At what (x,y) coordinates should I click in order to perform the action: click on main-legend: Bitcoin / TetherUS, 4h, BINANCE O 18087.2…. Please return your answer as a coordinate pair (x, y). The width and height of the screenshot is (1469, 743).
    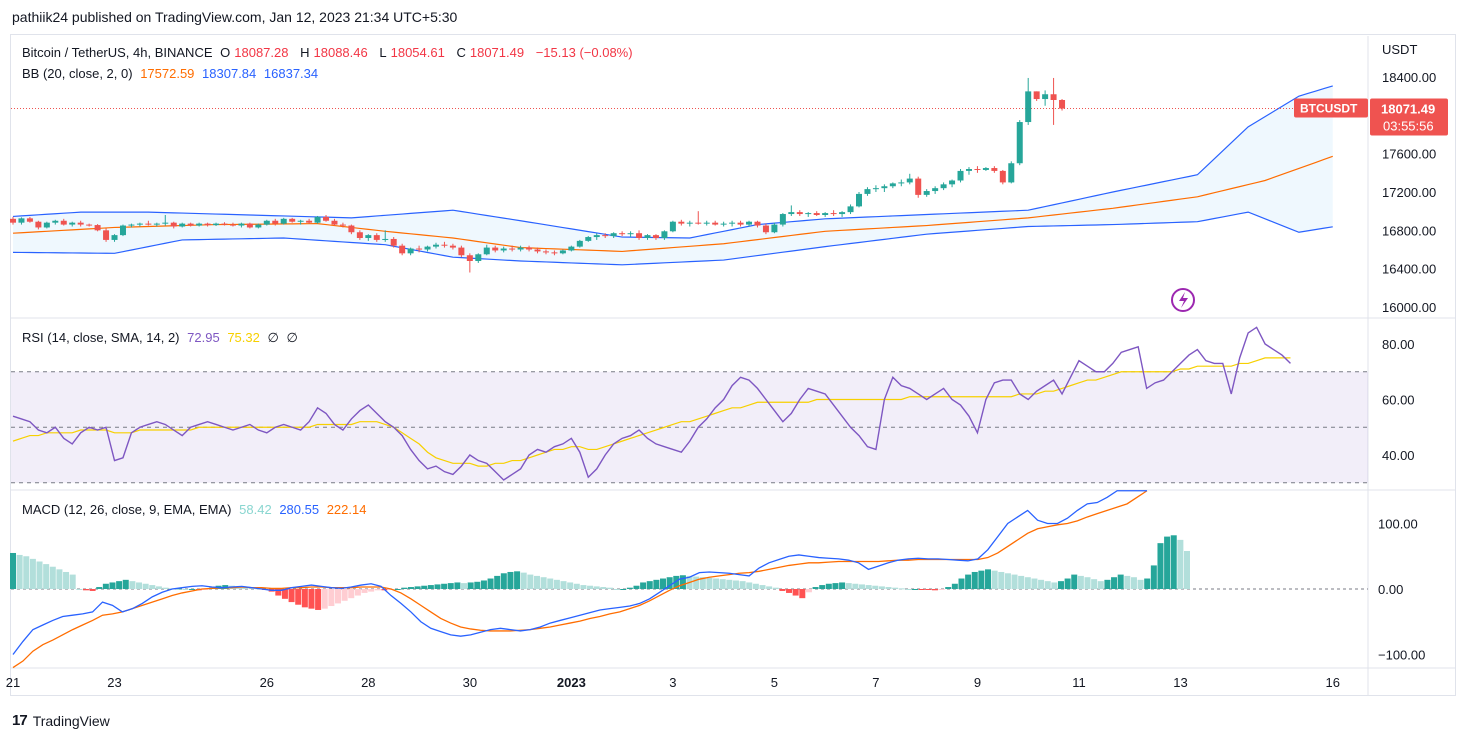
    Looking at the image, I should click on (329, 52).